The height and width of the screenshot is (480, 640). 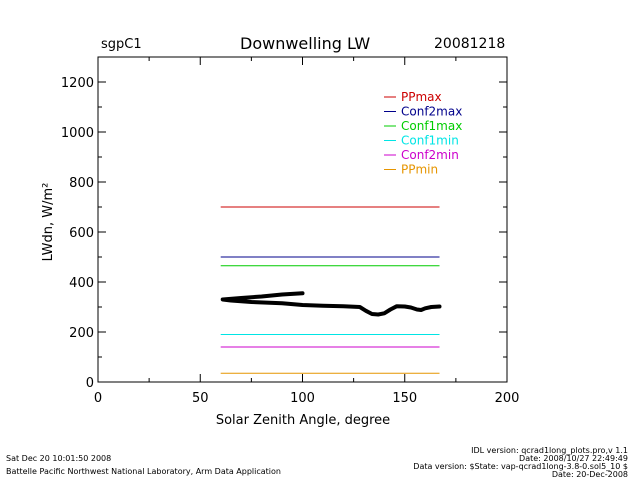 I want to click on x-tick-label: 100, so click(x=302, y=398).